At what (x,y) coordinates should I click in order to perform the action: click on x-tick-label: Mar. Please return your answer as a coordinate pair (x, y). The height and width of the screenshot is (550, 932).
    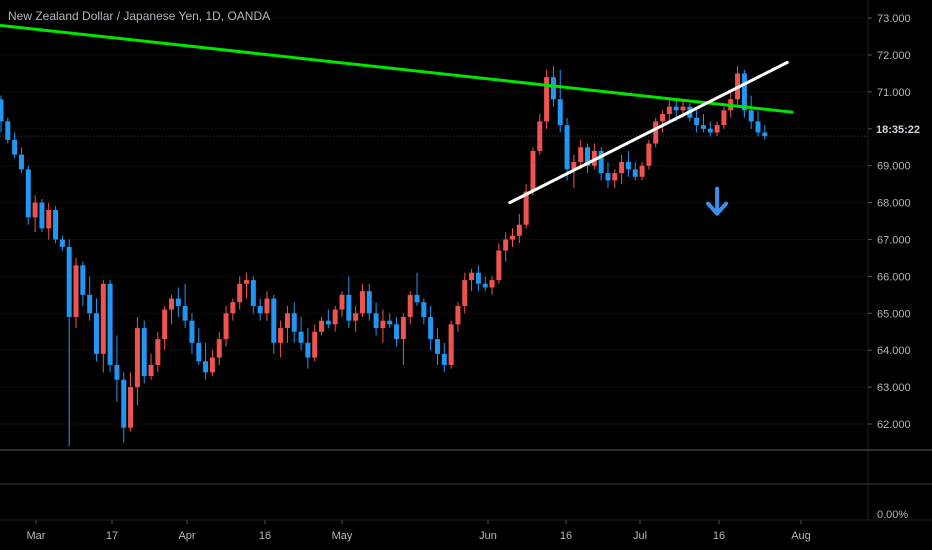
    Looking at the image, I should click on (36, 536).